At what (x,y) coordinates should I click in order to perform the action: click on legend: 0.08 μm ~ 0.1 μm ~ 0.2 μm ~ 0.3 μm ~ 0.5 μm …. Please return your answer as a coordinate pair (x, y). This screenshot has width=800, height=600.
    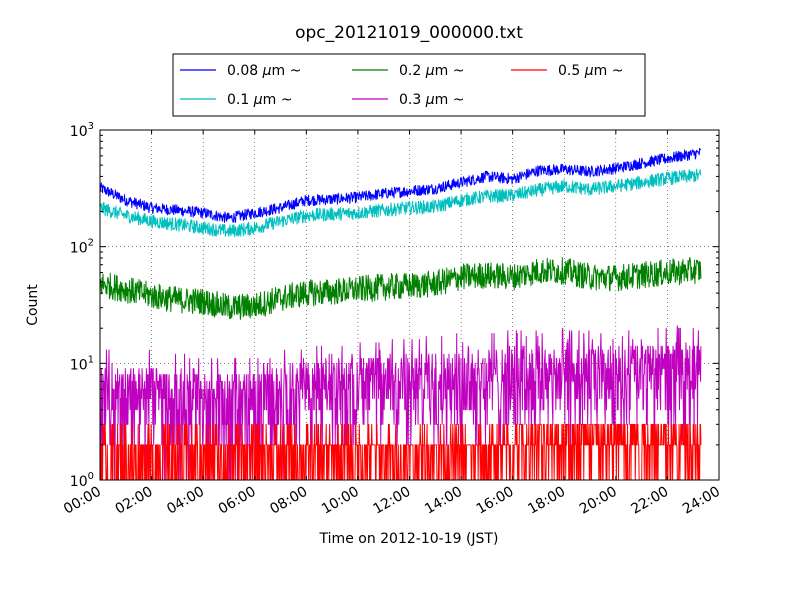
    Looking at the image, I should click on (409, 85).